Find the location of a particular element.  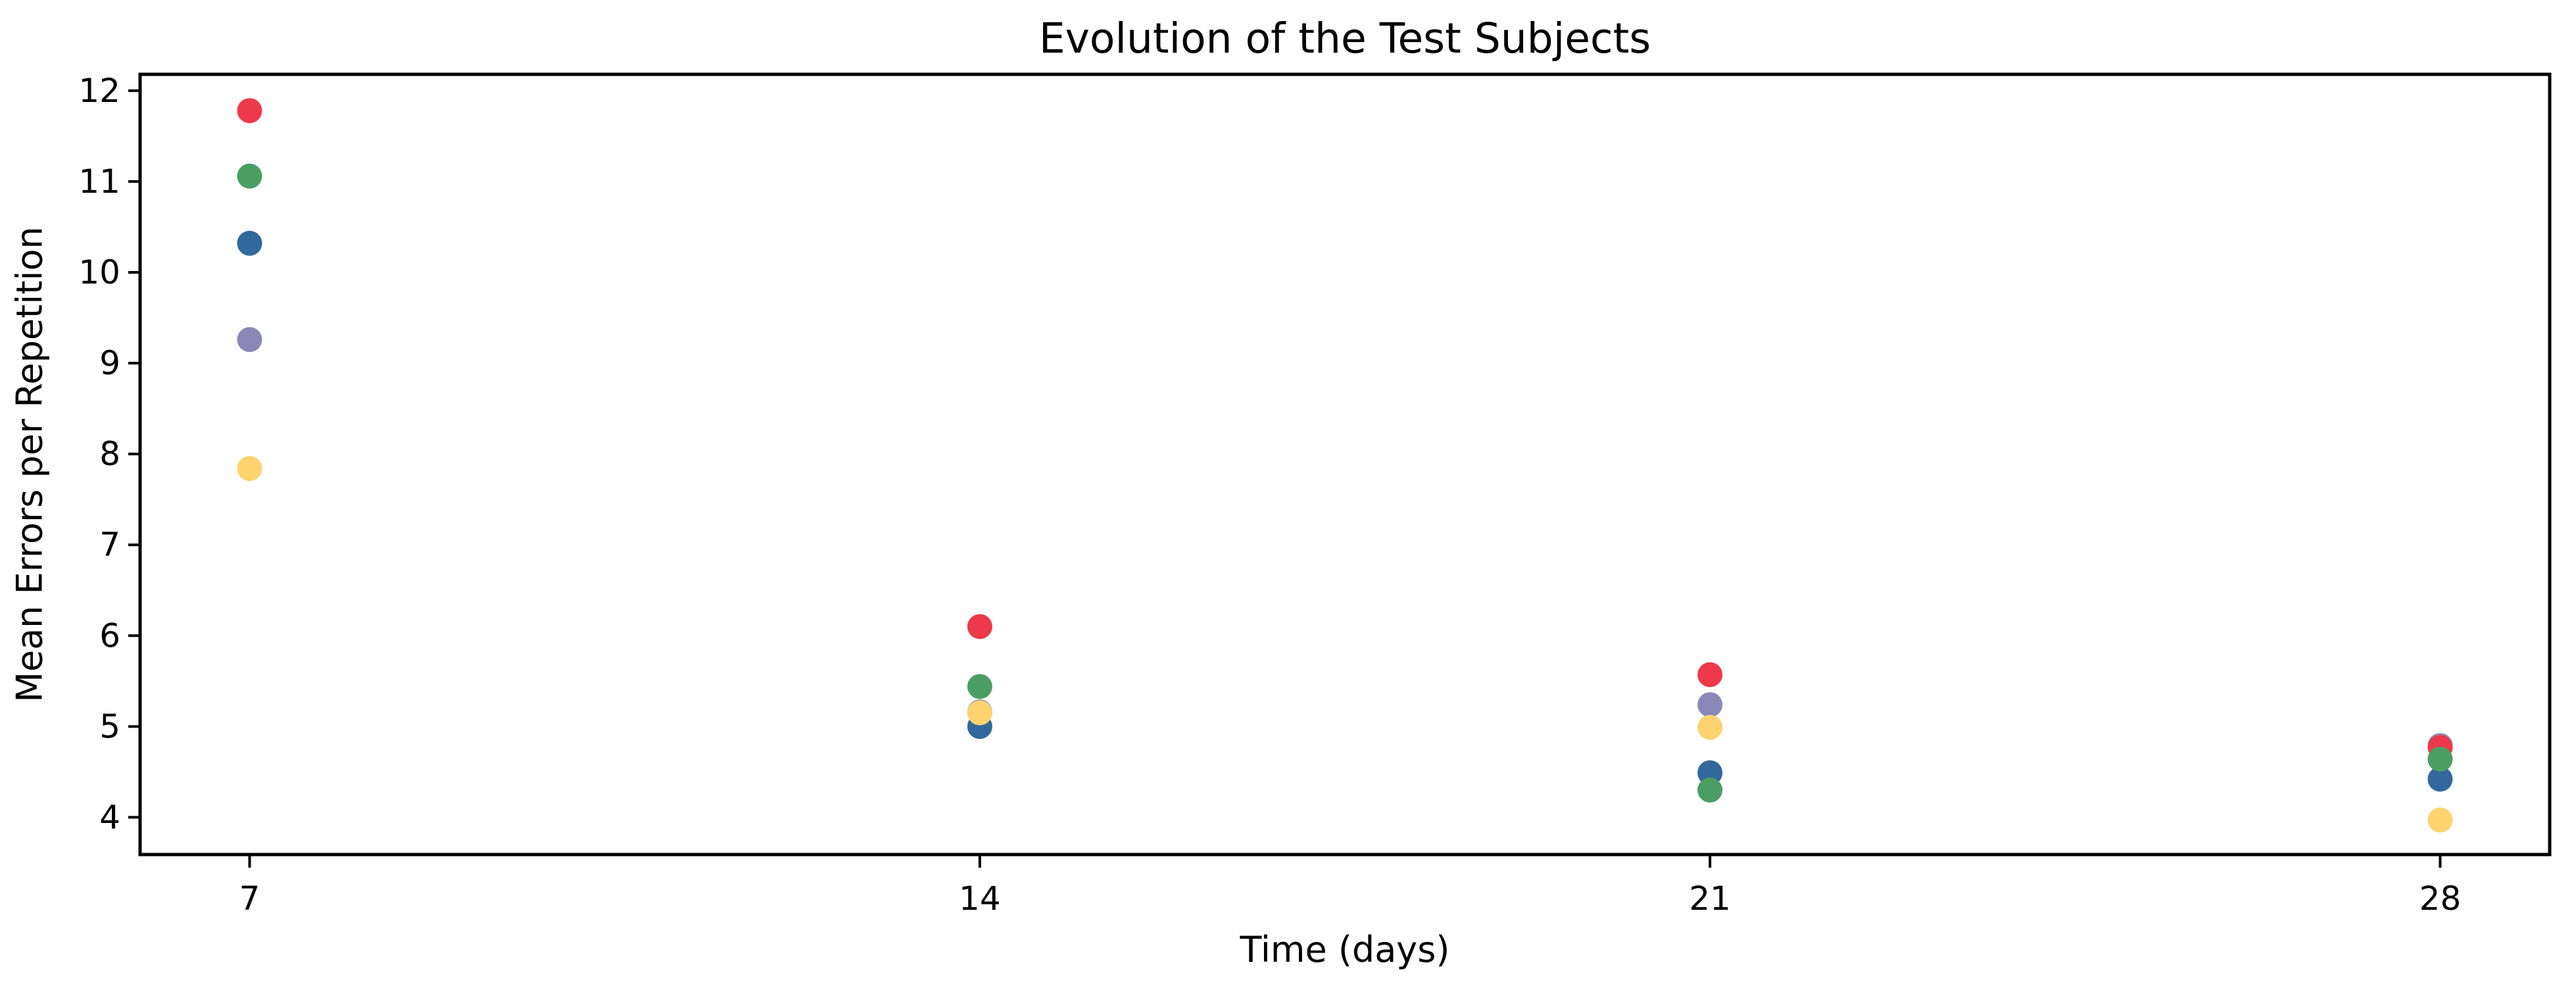

y-tick-label: 4 is located at coordinates (110, 817).